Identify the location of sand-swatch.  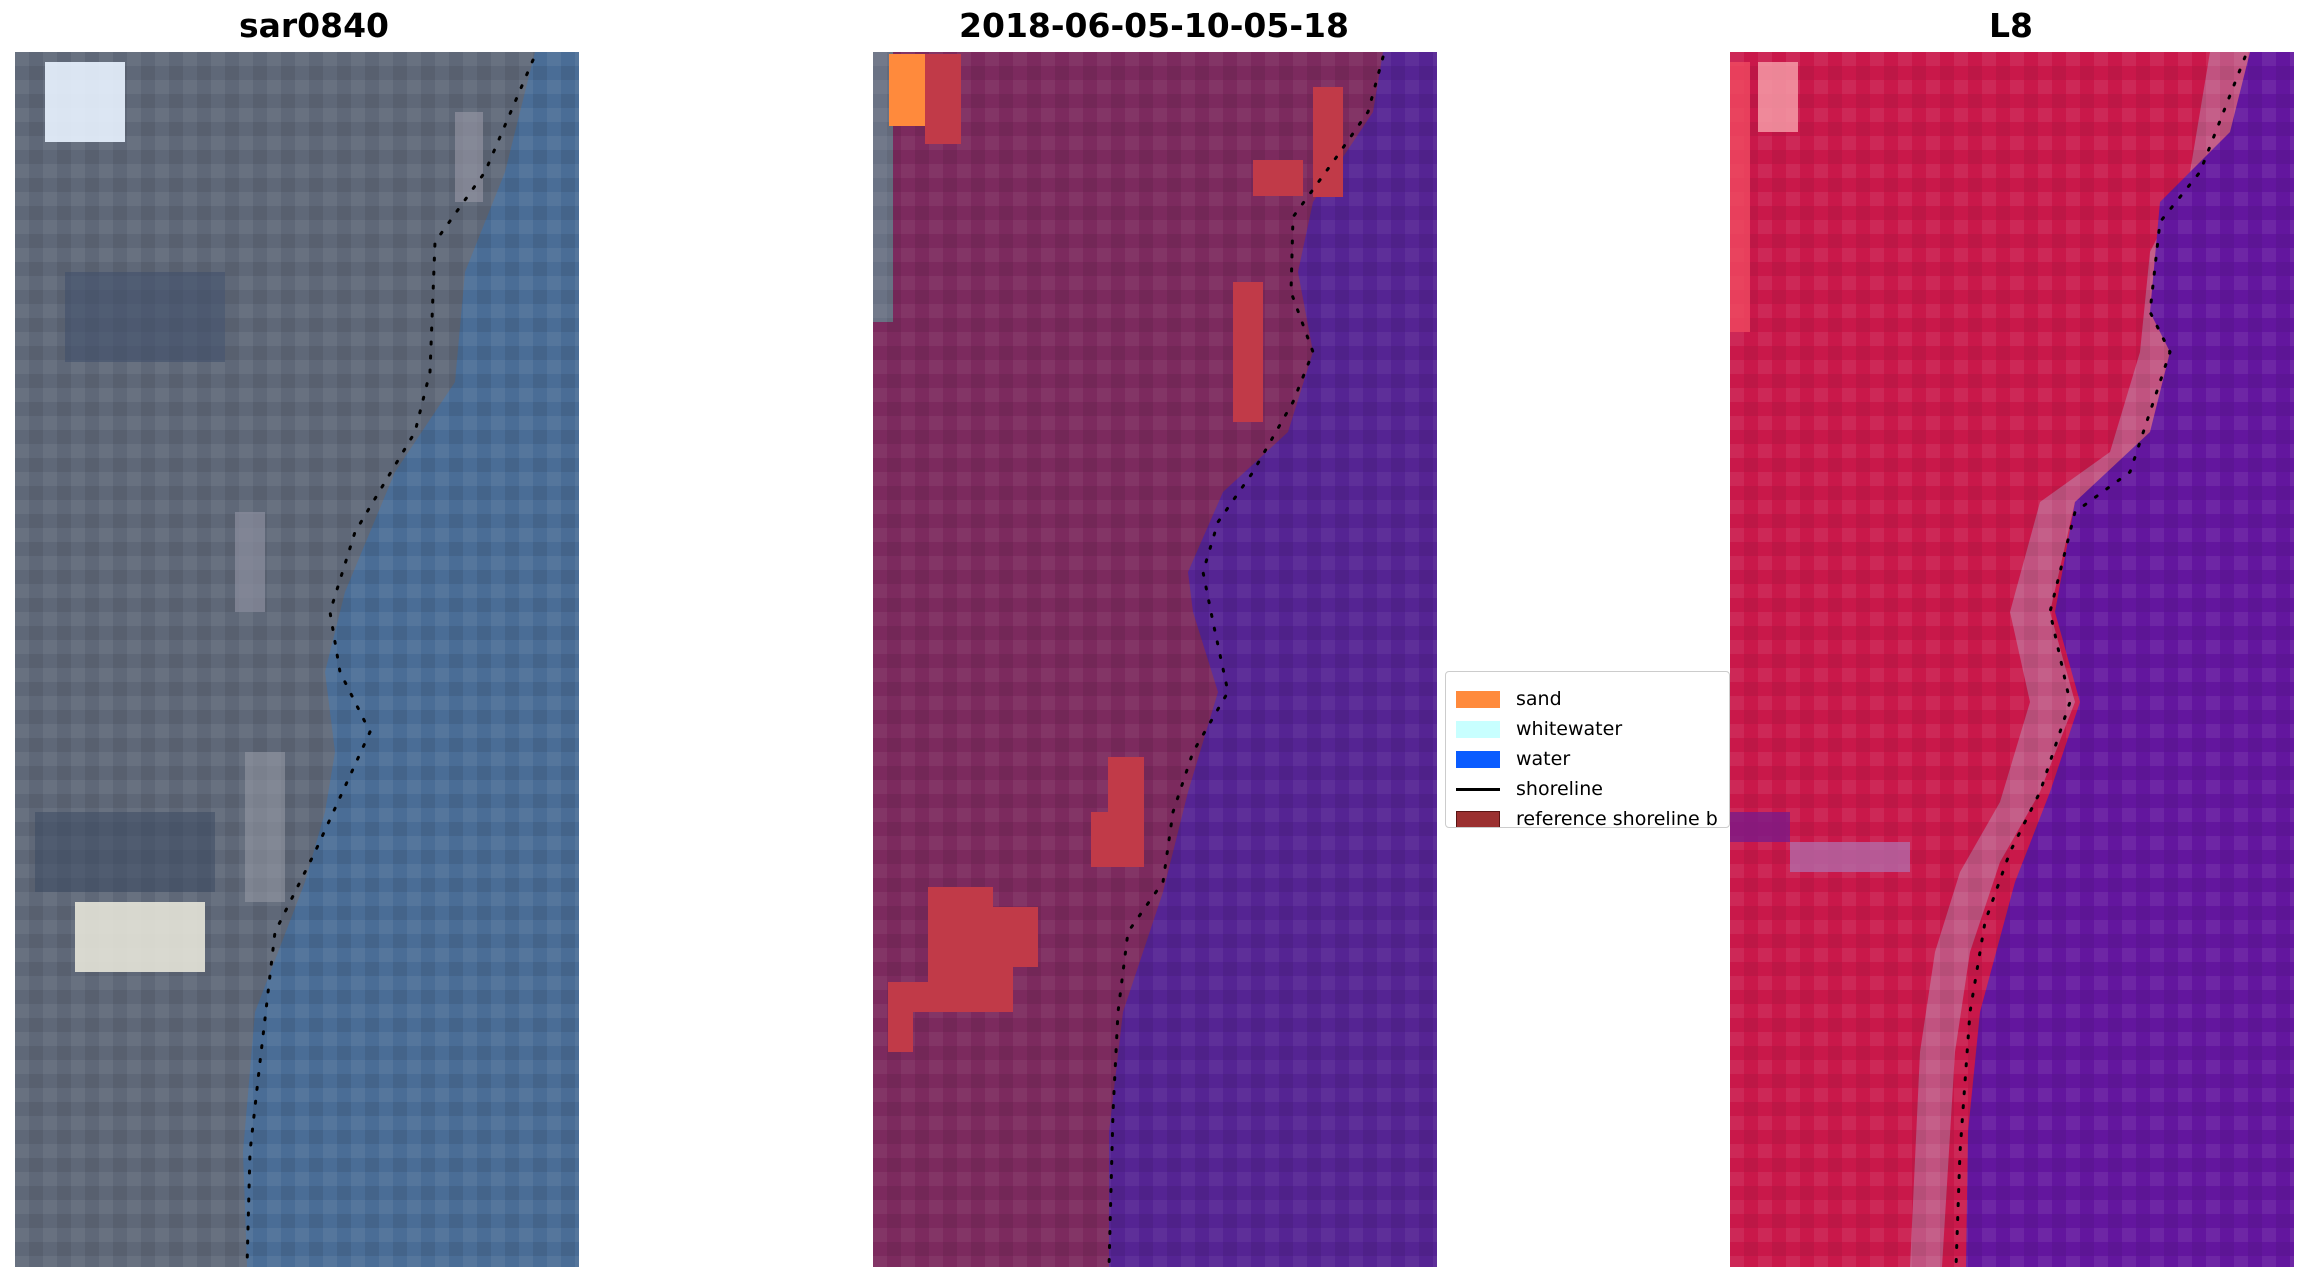
(1478, 699).